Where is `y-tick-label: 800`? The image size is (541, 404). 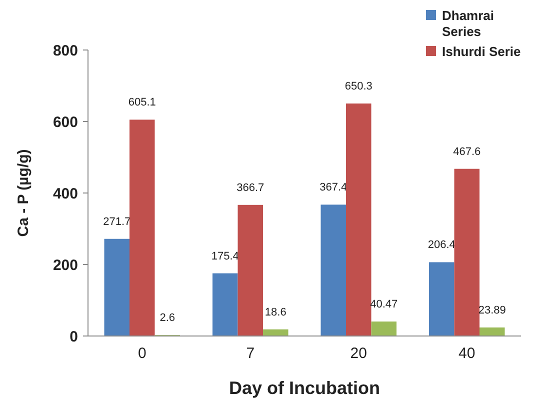 y-tick-label: 800 is located at coordinates (65, 51).